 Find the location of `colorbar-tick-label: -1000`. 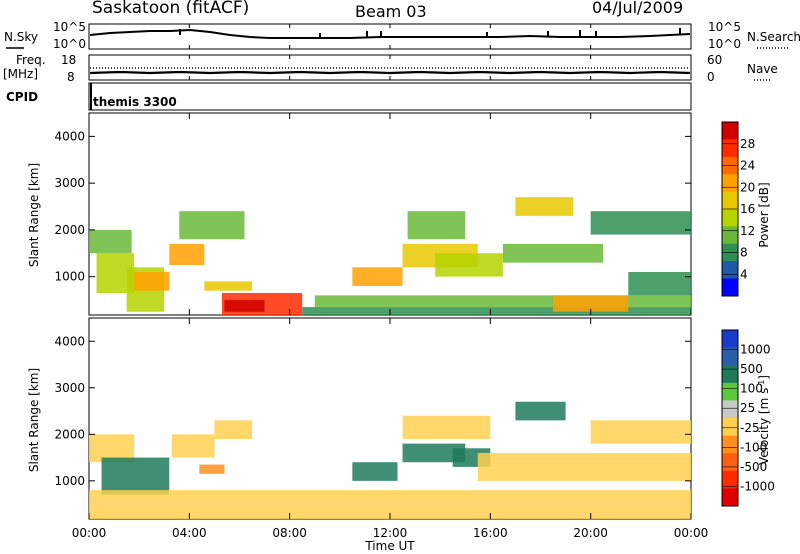

colorbar-tick-label: -1000 is located at coordinates (757, 486).